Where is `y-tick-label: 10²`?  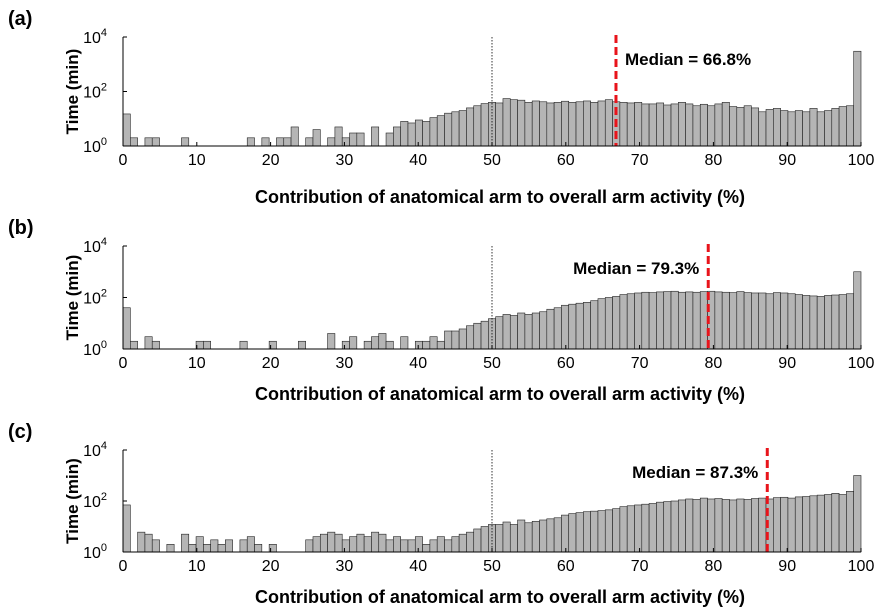
y-tick-label: 10² is located at coordinates (95, 92).